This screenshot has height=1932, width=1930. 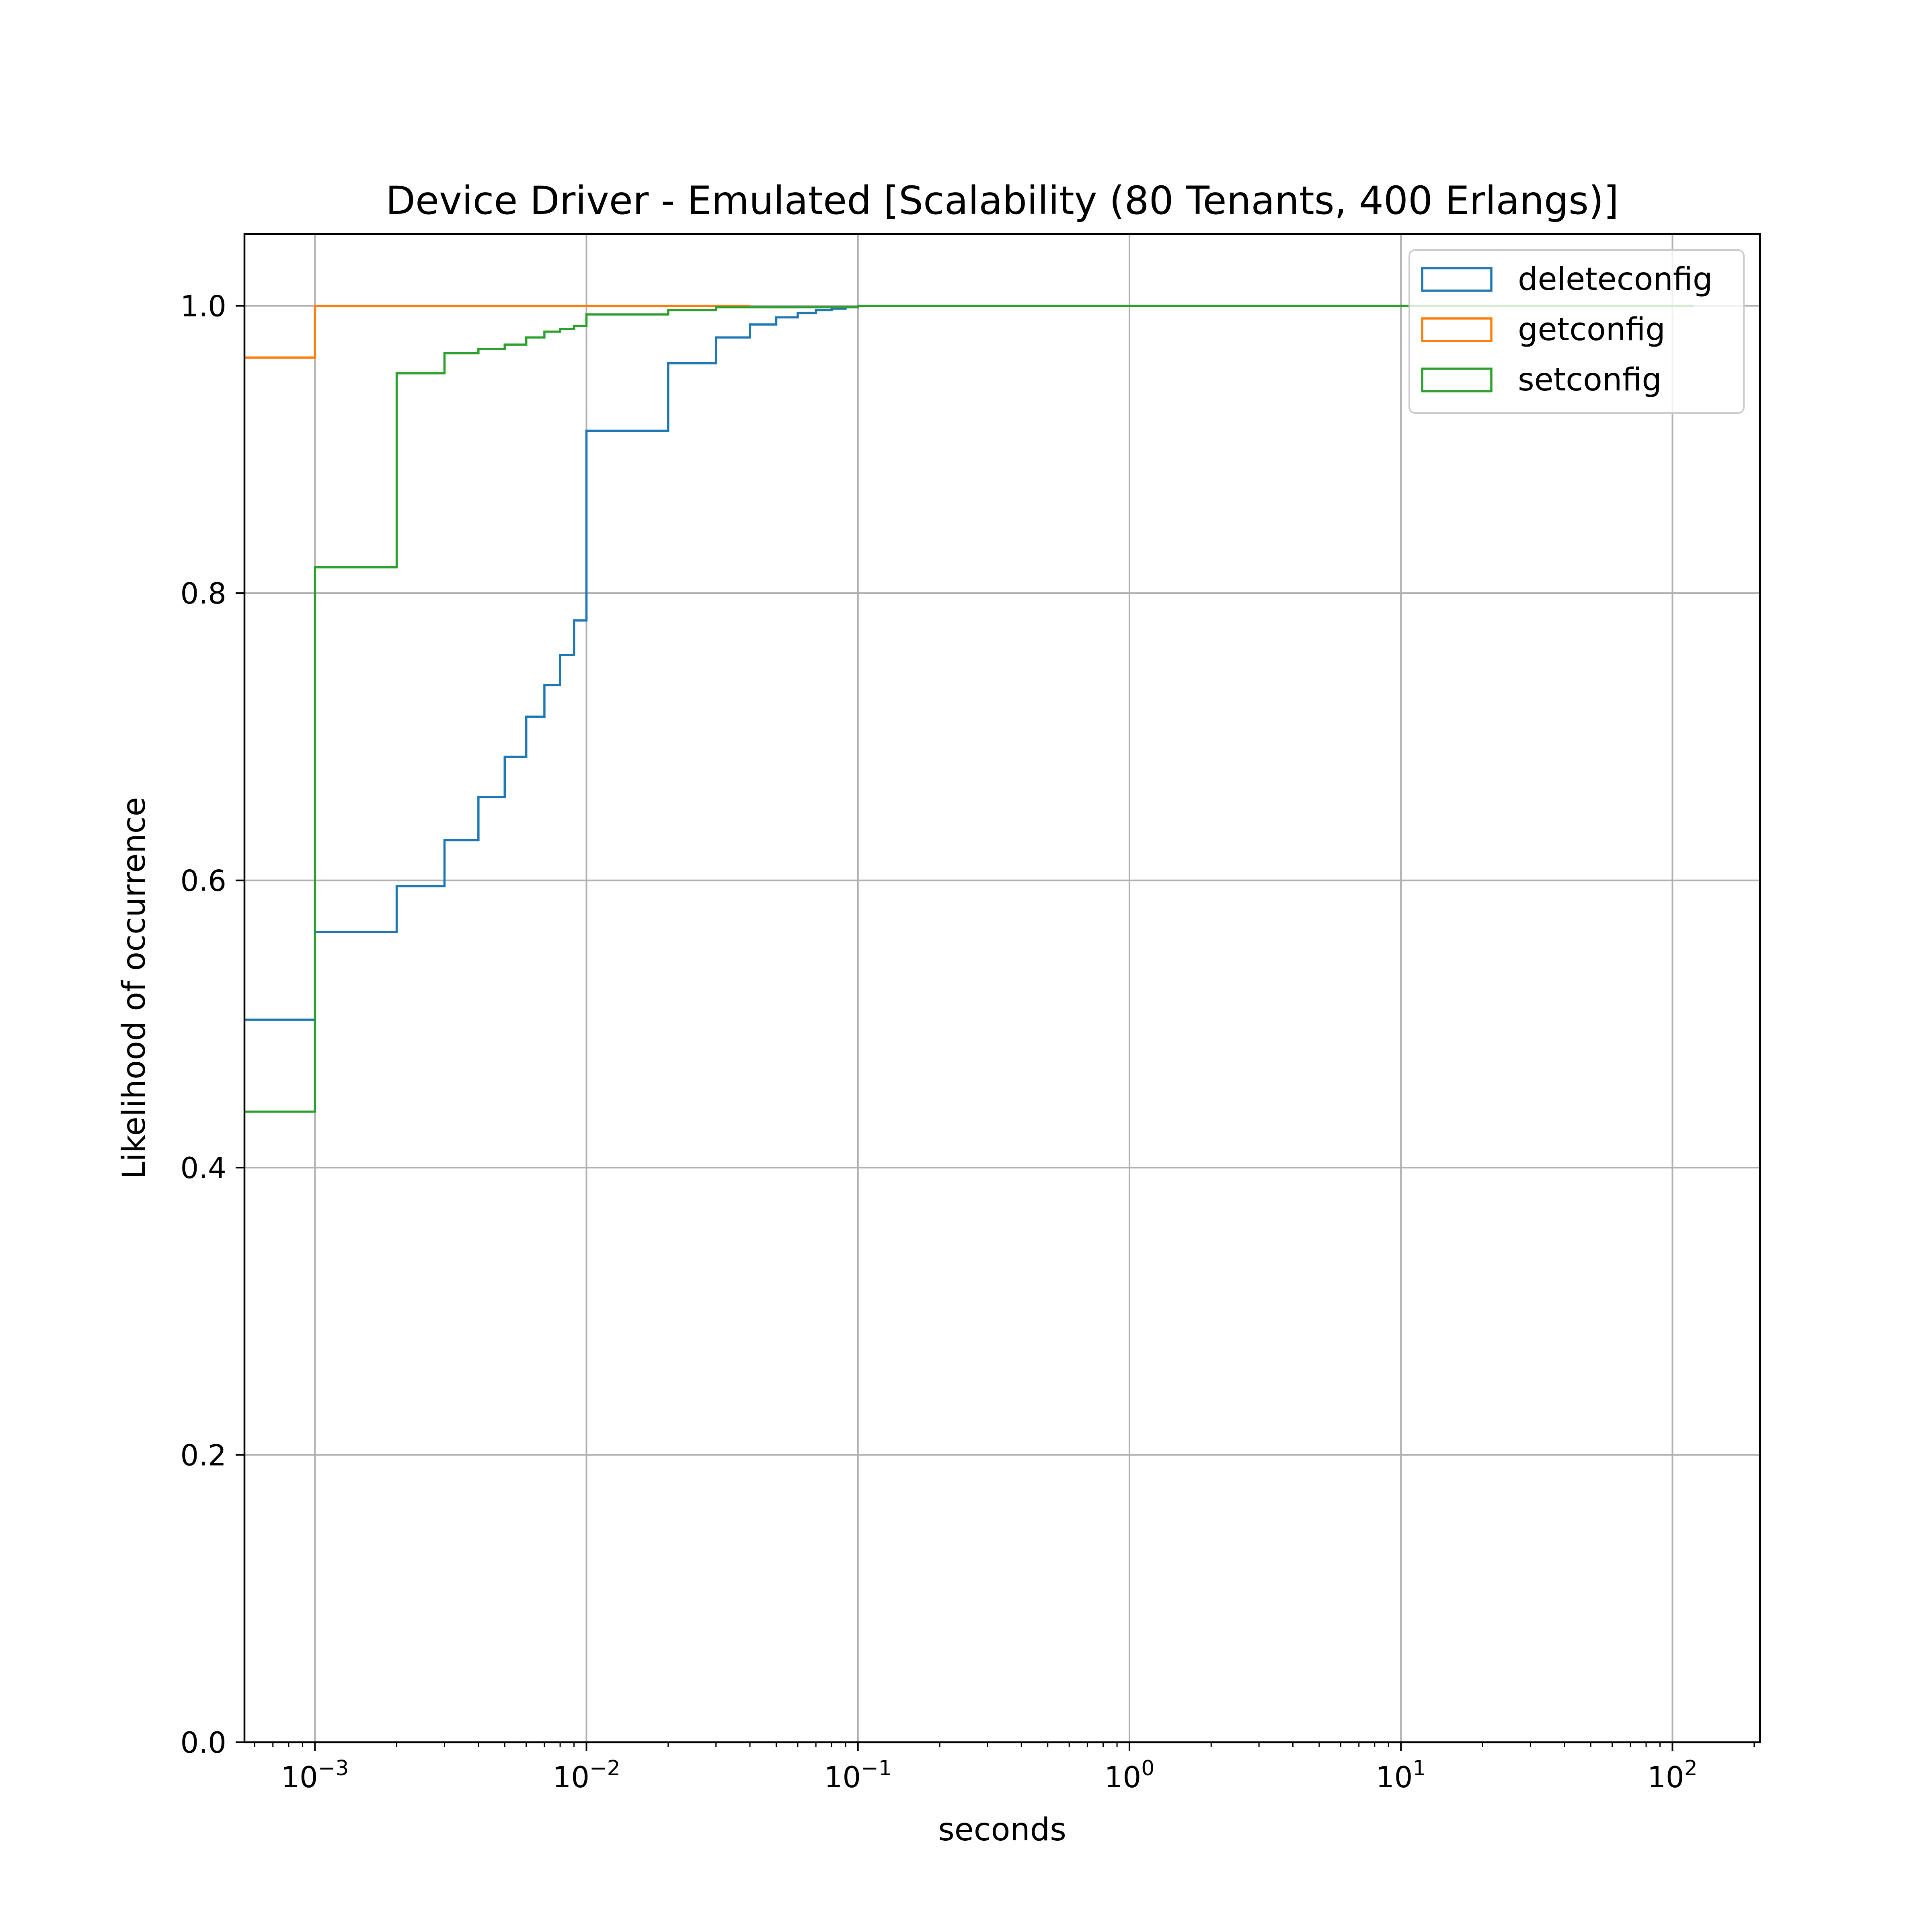 I want to click on y-tick-label: 0.4, so click(x=203, y=1168).